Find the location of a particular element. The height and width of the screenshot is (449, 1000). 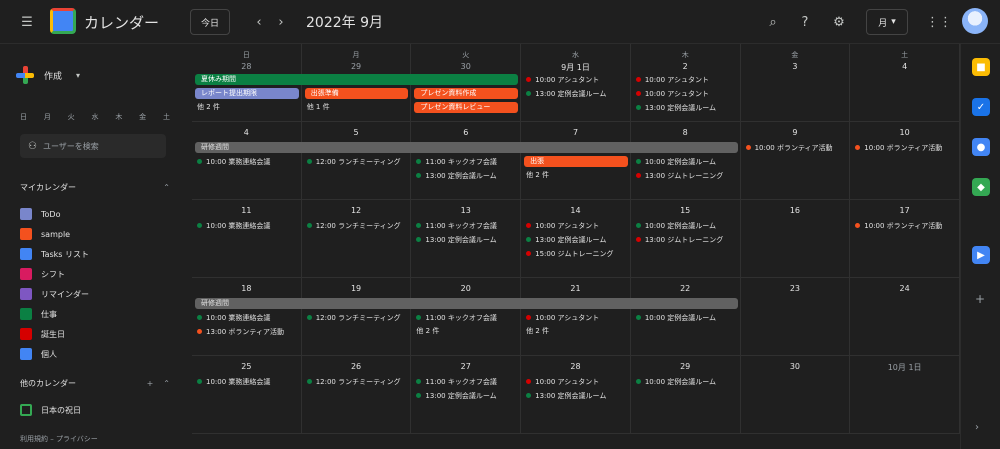

day-cell: 30 is located at coordinates (796, 395).